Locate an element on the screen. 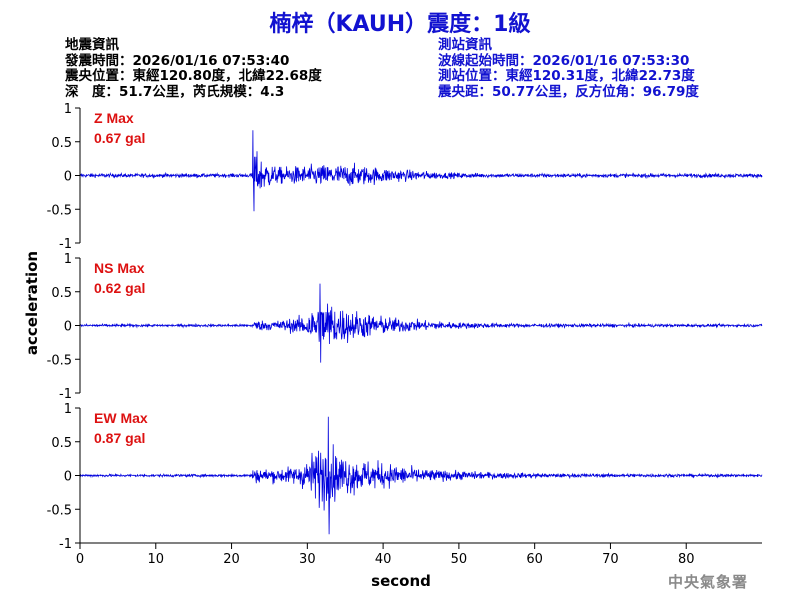  x-tick-label: 50 is located at coordinates (459, 559).